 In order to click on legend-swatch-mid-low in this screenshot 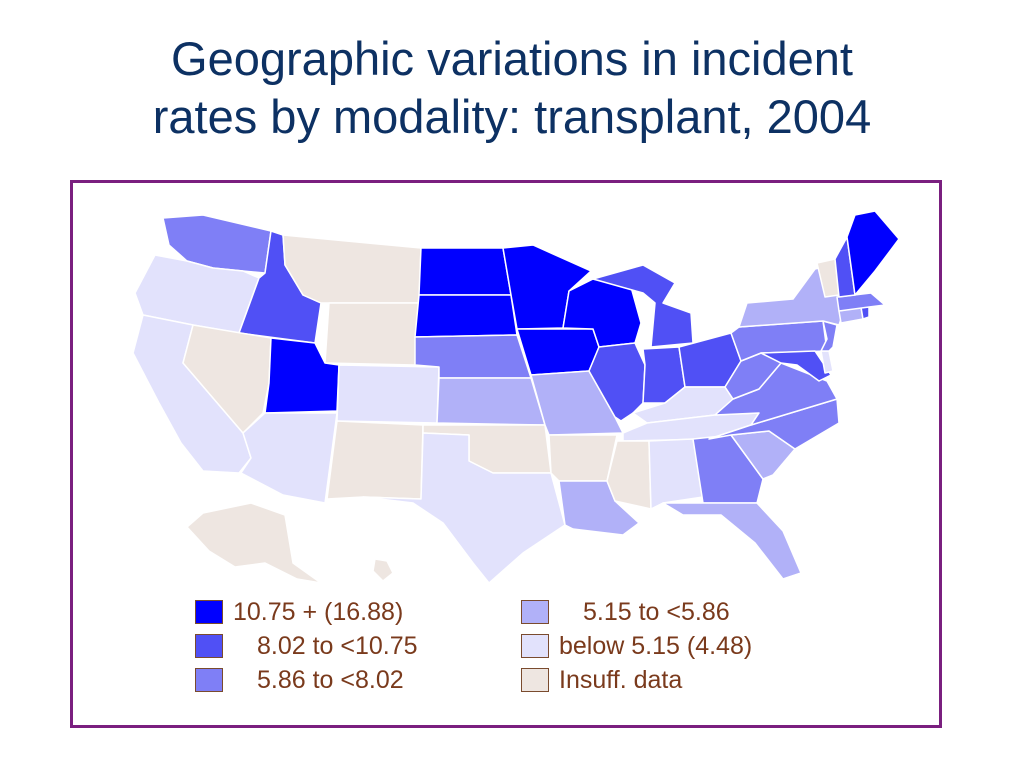, I will do `click(535, 612)`.